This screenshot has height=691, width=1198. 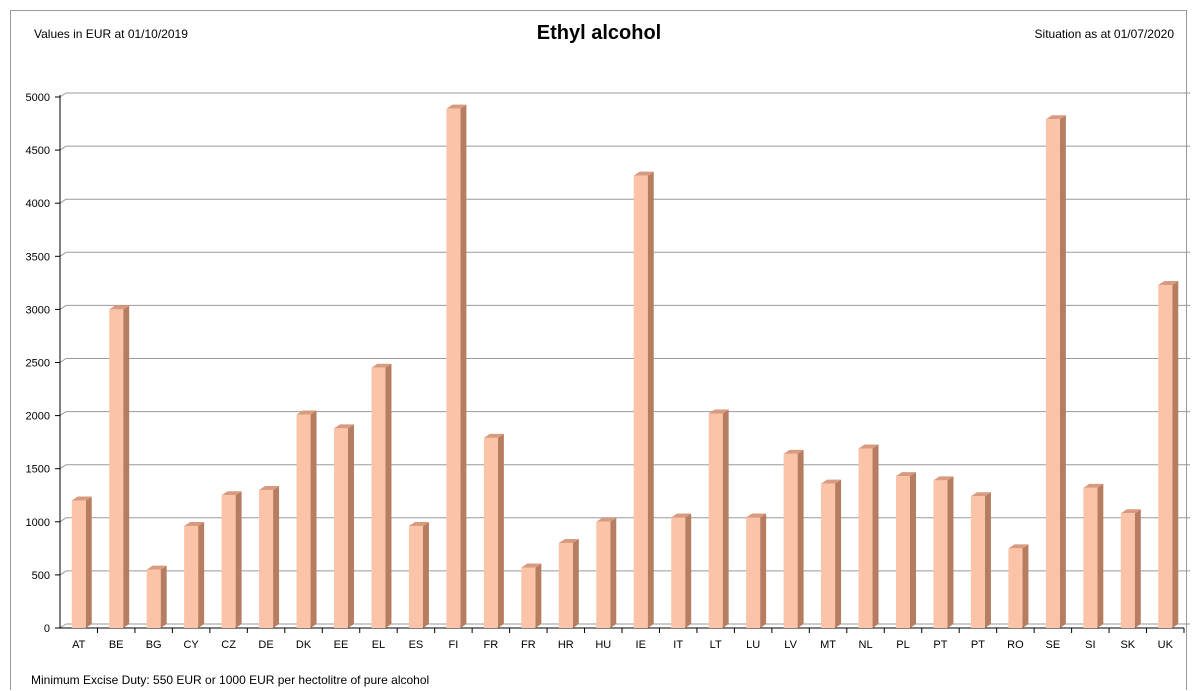 What do you see at coordinates (1015, 645) in the screenshot?
I see `x-tick-label: RO` at bounding box center [1015, 645].